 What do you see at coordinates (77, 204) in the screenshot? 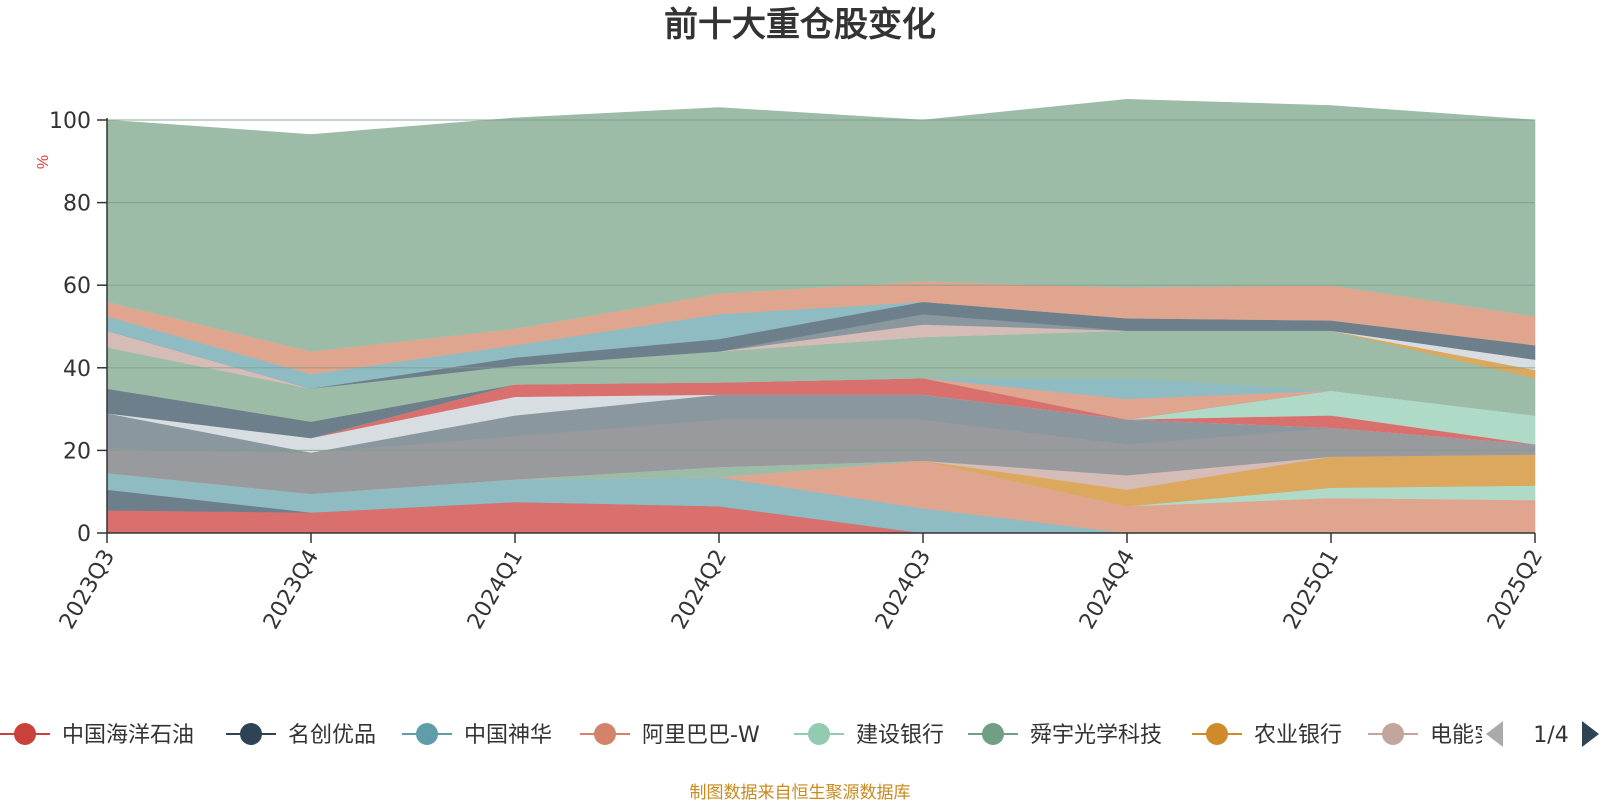
I see `y-tick-label: 80` at bounding box center [77, 204].